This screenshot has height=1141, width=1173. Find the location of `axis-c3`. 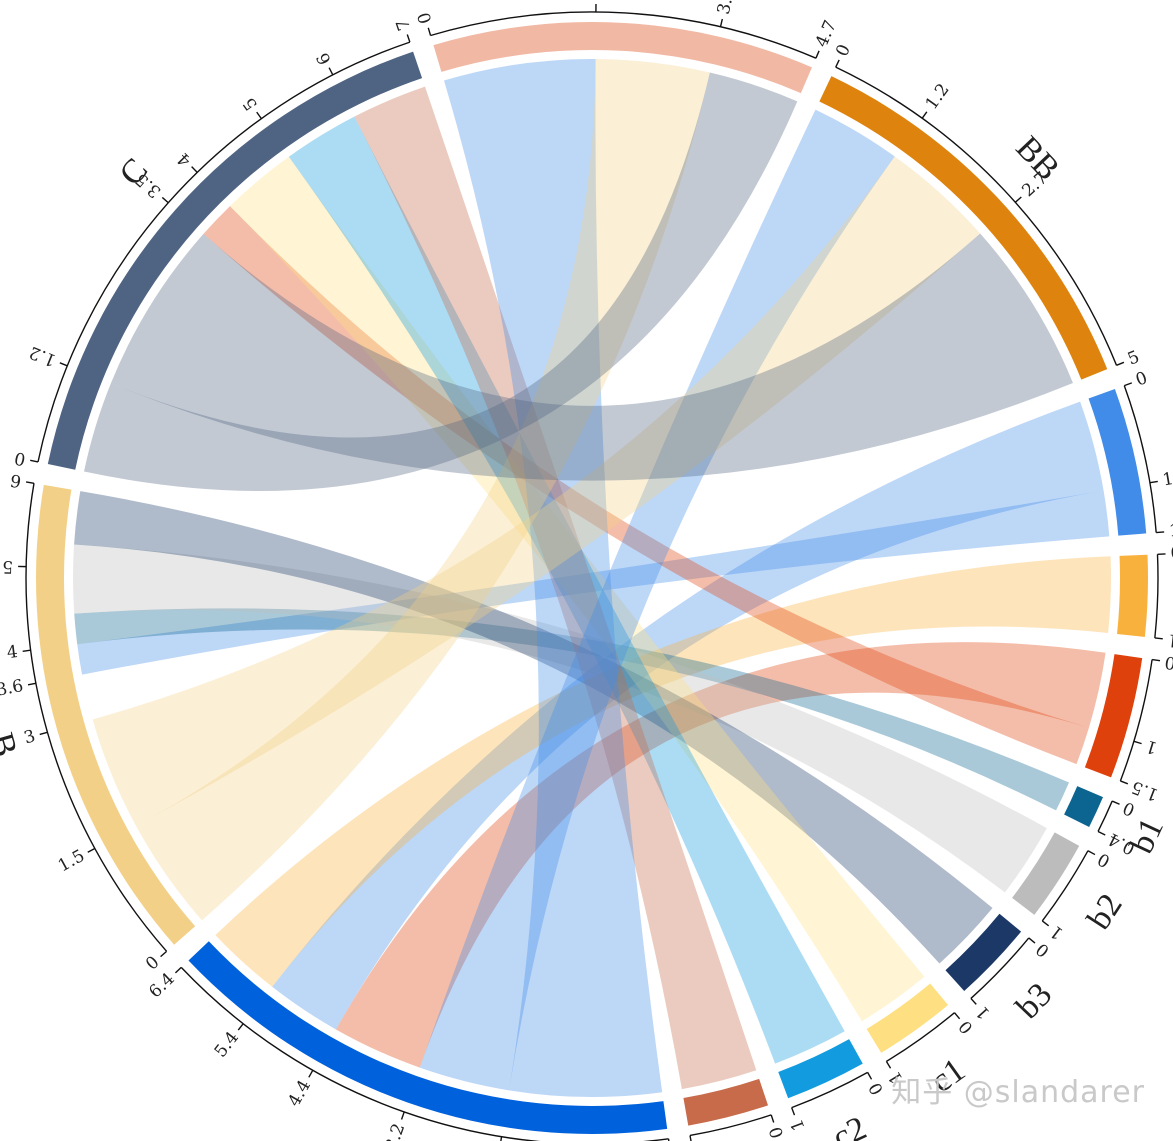

axis-c3 is located at coordinates (730, 1125).